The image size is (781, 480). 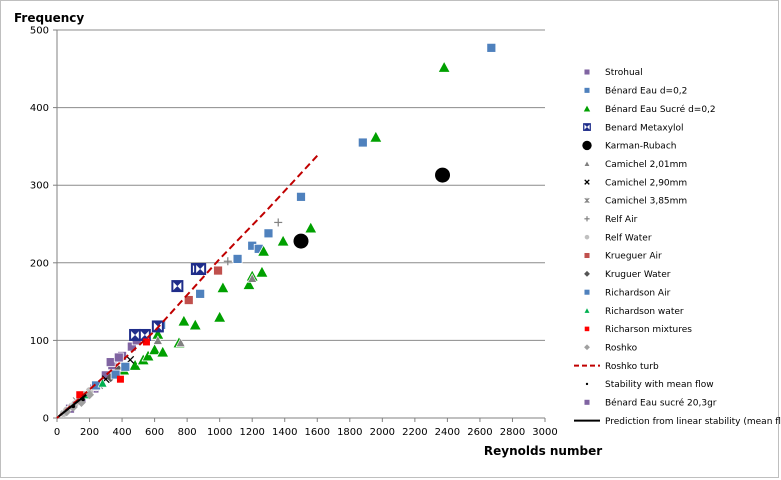 I want to click on x-tick-label: 2800, so click(x=512, y=432).